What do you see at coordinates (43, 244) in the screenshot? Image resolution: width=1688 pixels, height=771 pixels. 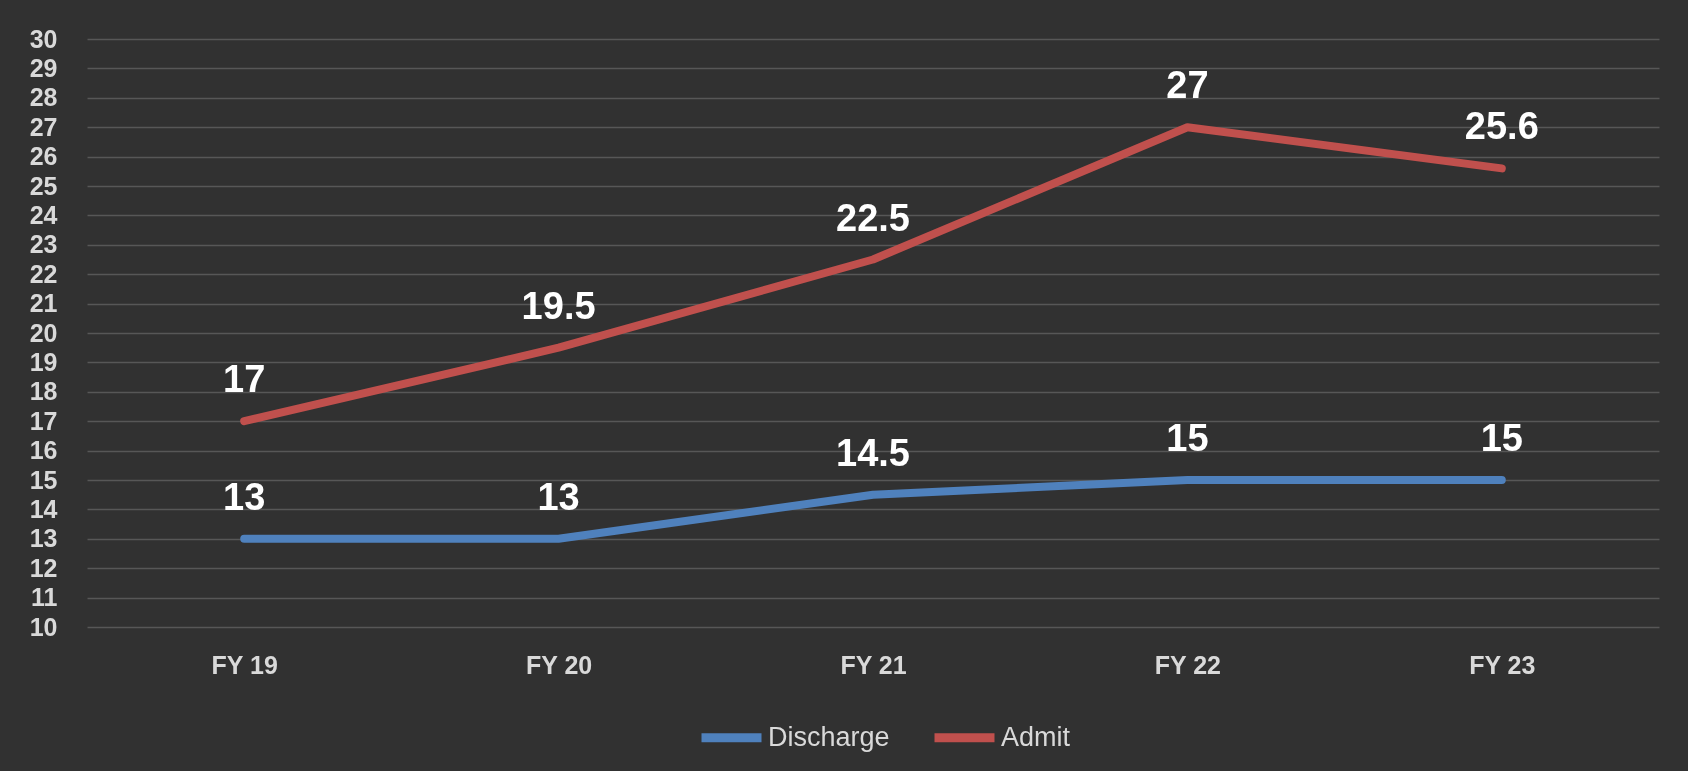 I see `y-tick-label: 23` at bounding box center [43, 244].